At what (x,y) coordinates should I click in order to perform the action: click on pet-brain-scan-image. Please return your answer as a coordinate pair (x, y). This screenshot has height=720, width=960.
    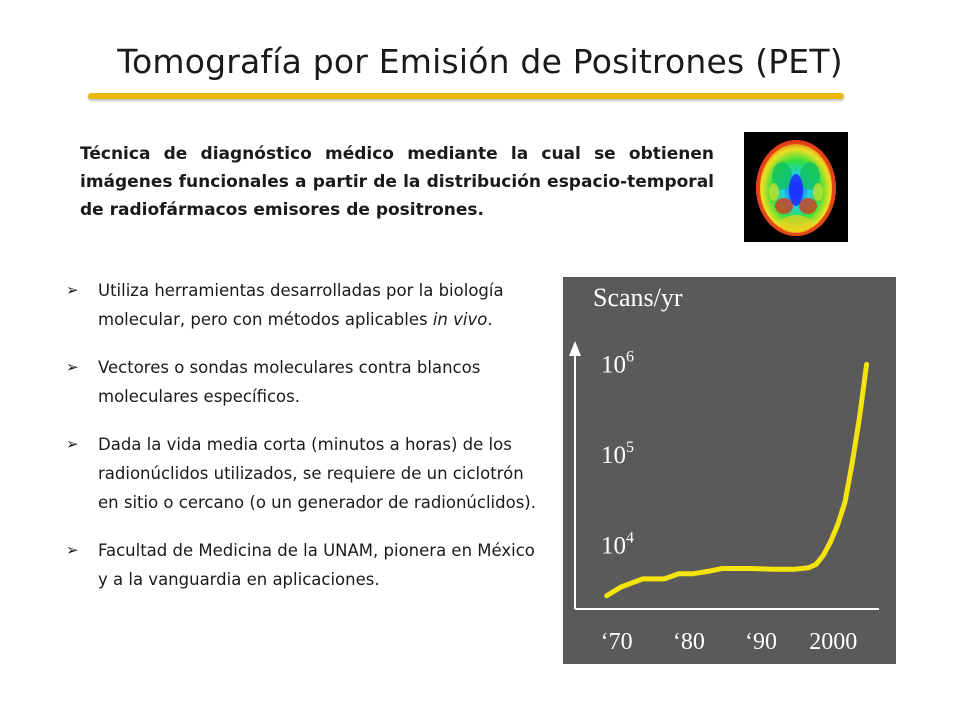
    Looking at the image, I should click on (796, 187).